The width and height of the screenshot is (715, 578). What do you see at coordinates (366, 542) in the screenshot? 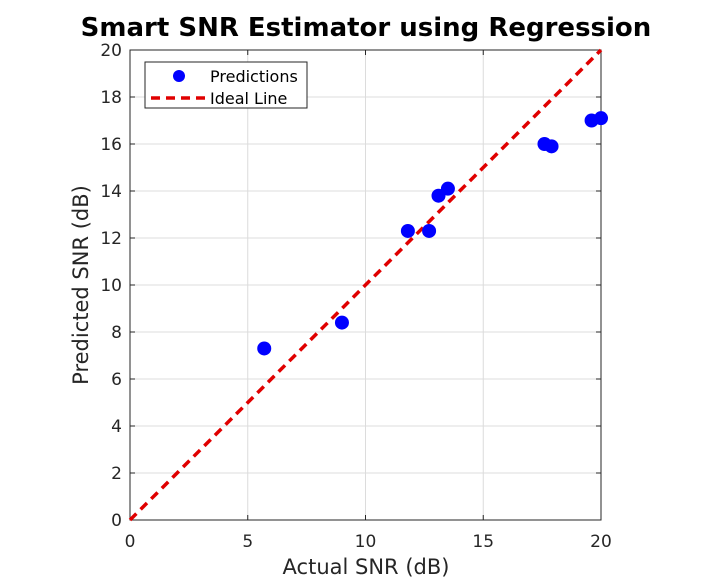
I see `x-tick-label: 10` at bounding box center [366, 542].